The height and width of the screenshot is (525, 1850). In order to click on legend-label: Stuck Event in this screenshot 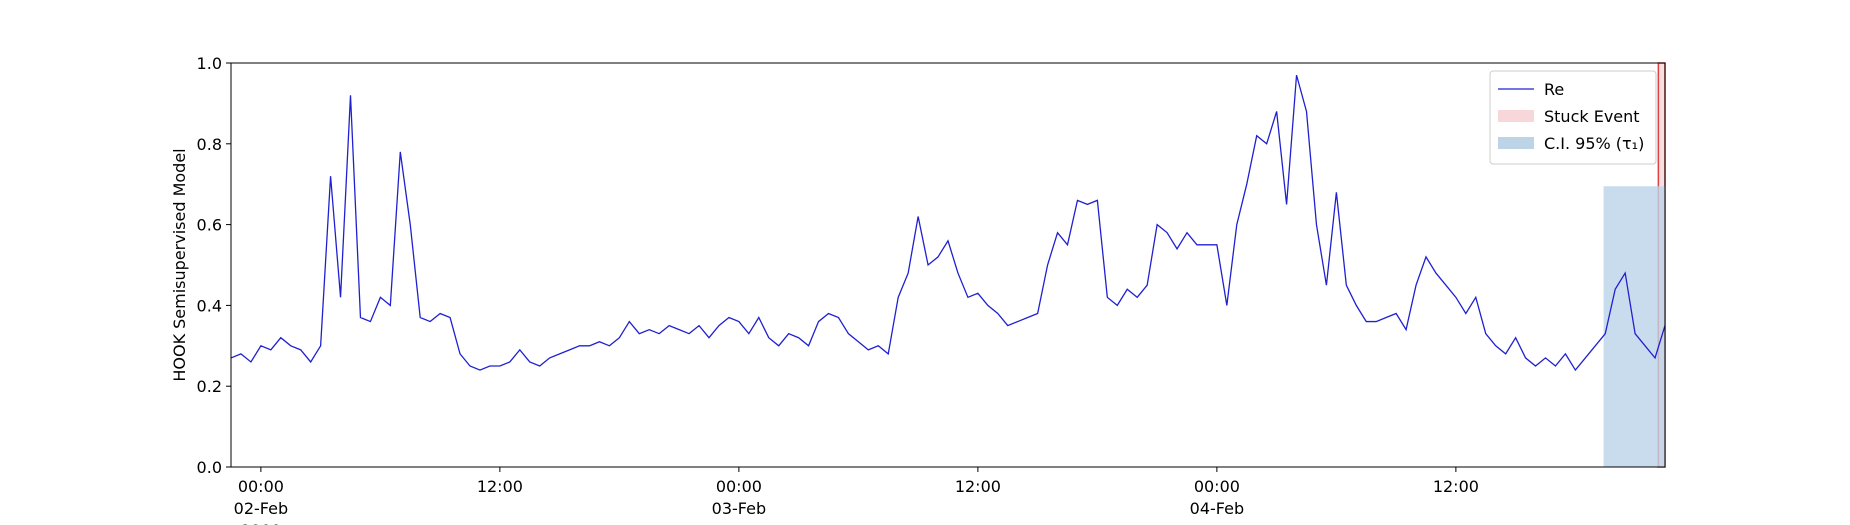, I will do `click(1592, 116)`.